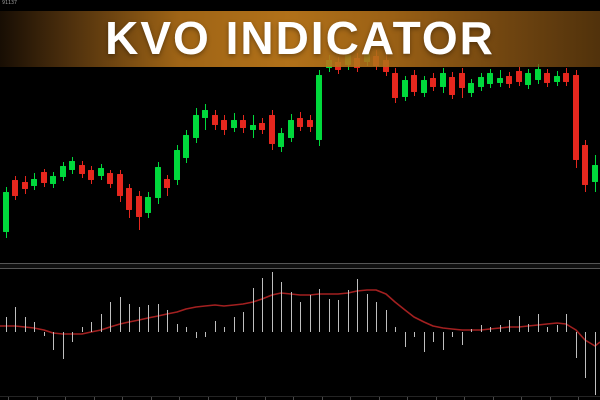 This screenshot has height=400, width=600. What do you see at coordinates (300, 398) in the screenshot?
I see `time-axis` at bounding box center [300, 398].